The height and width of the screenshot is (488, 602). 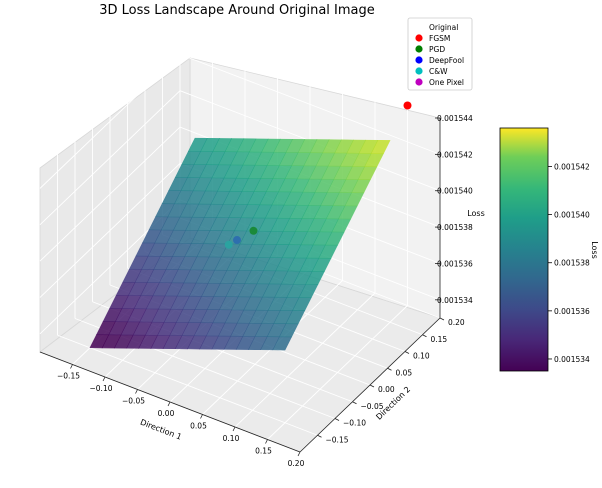 I want to click on attack-points, so click(x=318, y=175).